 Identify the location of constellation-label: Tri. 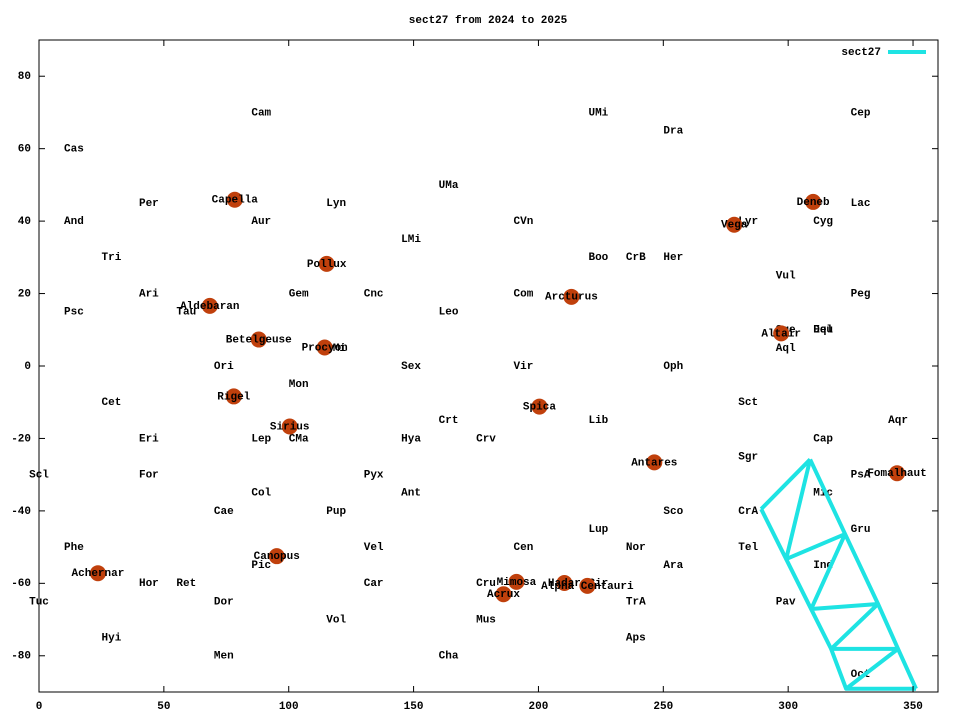
(112, 258).